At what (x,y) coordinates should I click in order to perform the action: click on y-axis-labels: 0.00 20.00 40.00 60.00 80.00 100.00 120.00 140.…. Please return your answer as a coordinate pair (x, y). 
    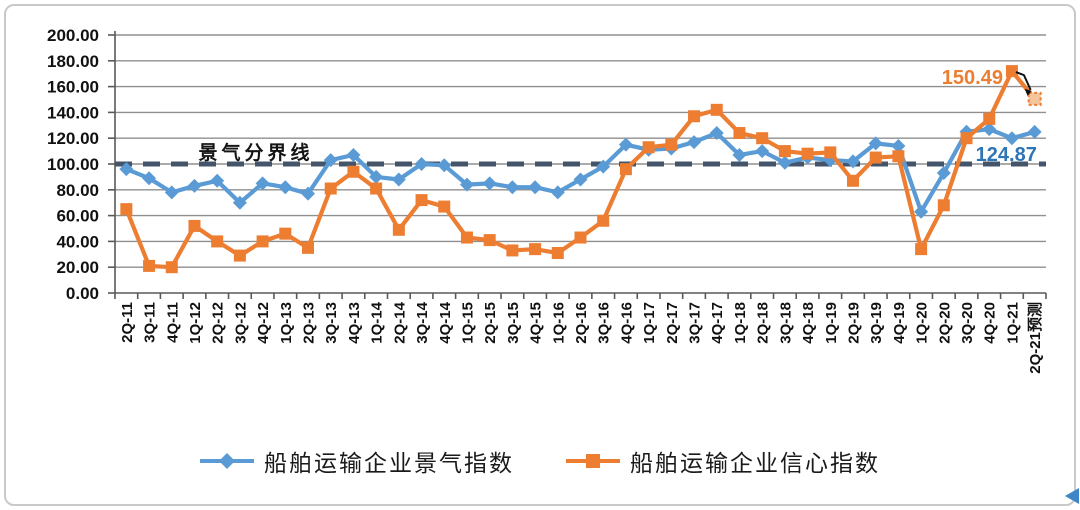
    Looking at the image, I should click on (73, 164).